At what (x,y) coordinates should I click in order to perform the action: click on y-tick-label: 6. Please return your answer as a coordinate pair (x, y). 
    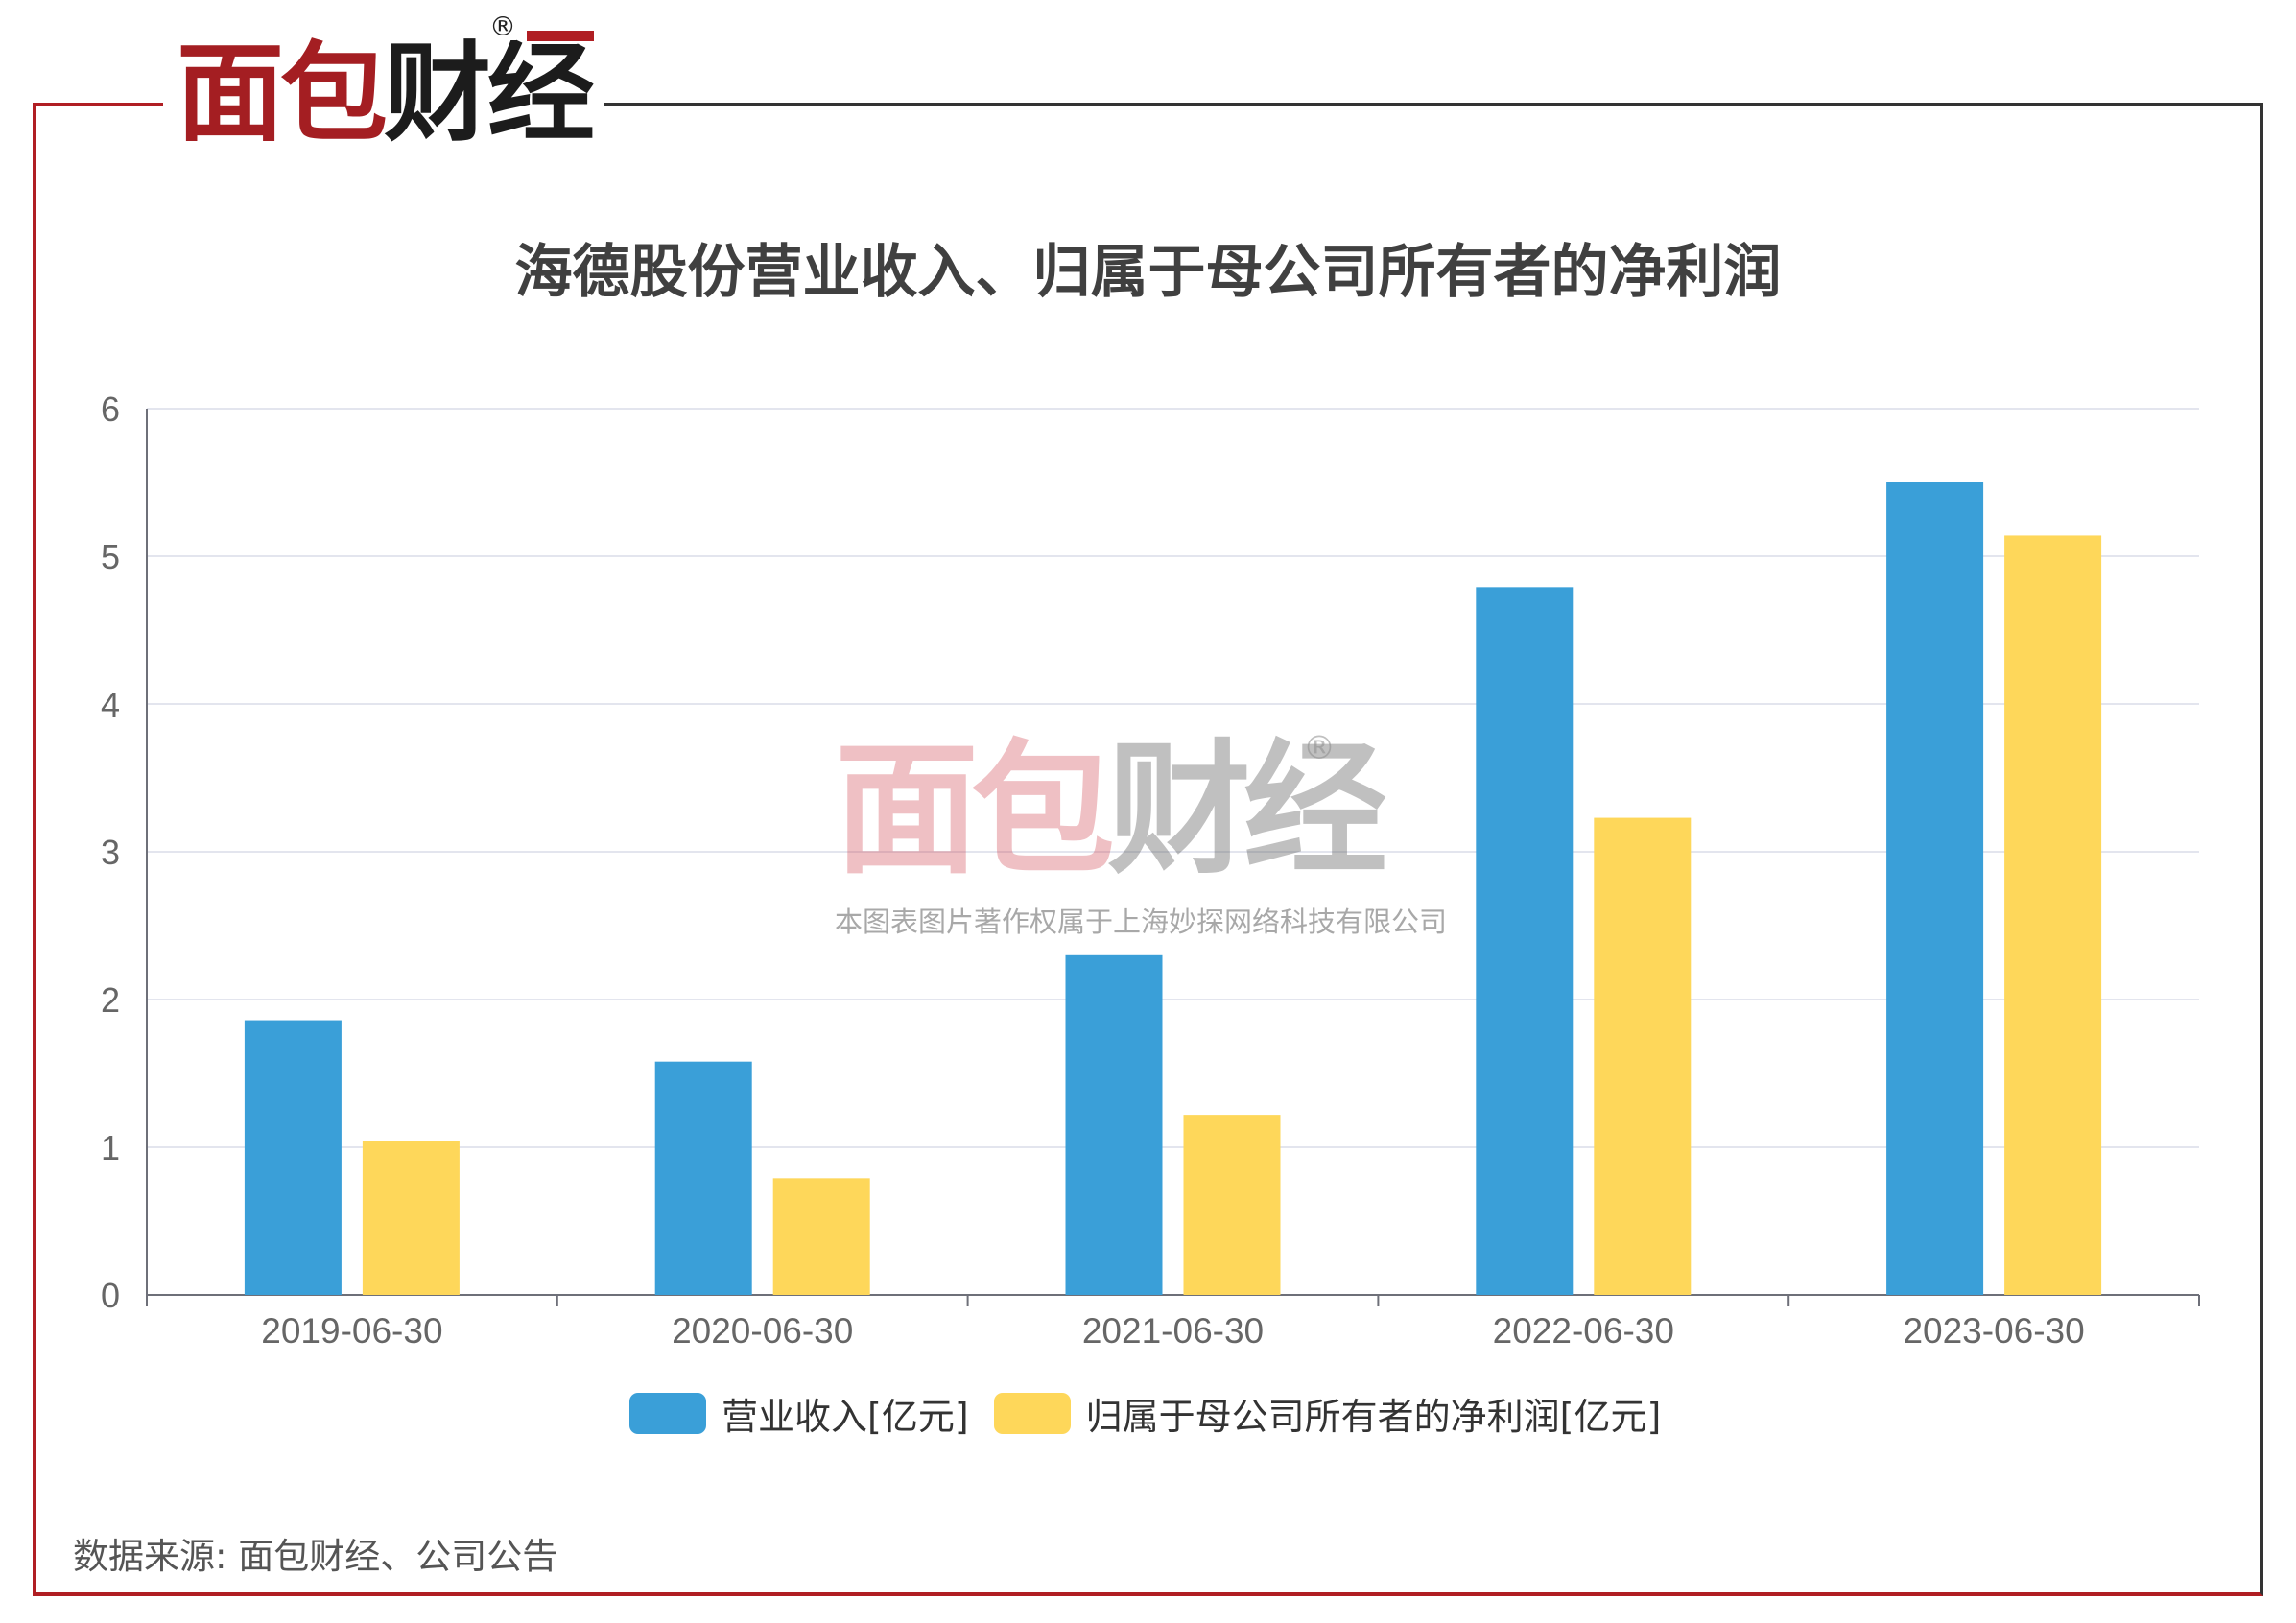
    Looking at the image, I should click on (110, 409).